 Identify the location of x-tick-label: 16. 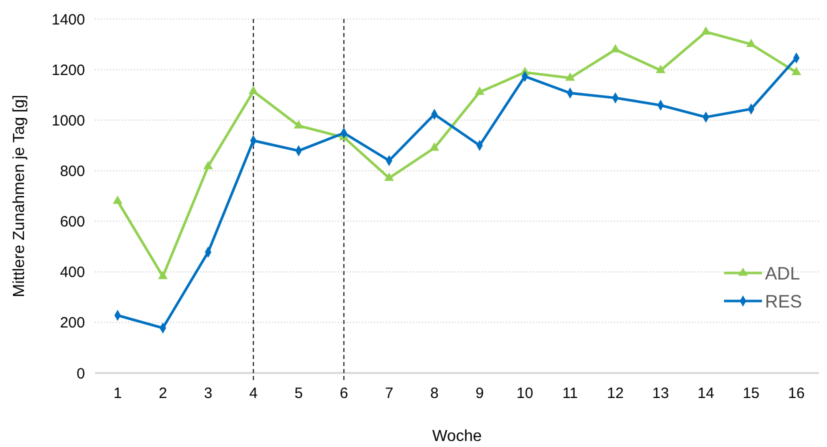
(796, 393).